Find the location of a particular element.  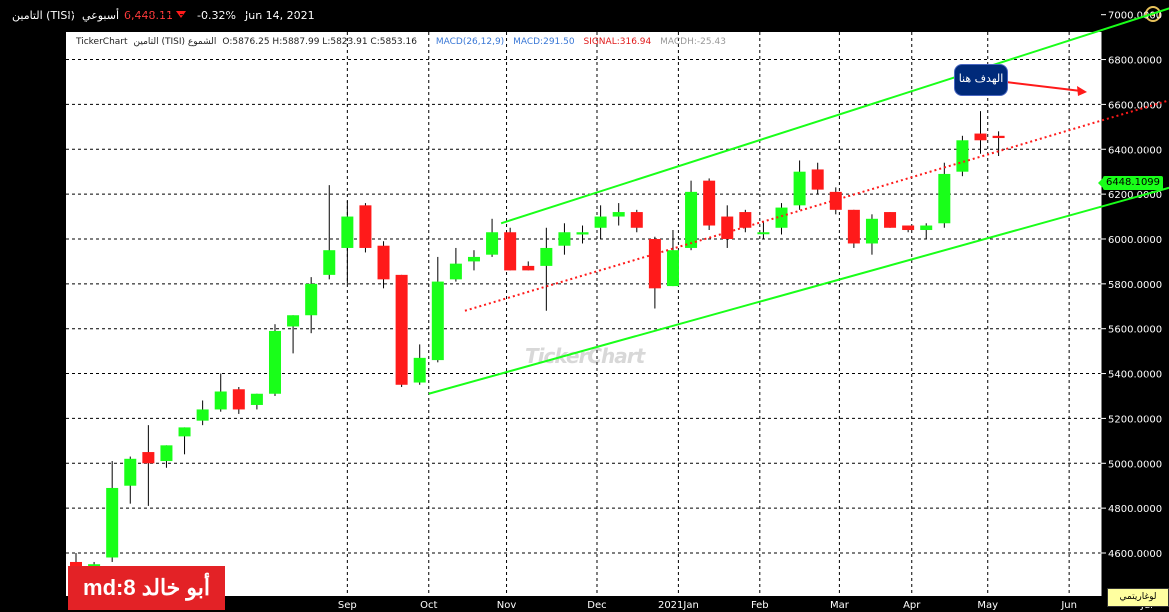

target-annotation: الهدف هنا is located at coordinates (981, 80).